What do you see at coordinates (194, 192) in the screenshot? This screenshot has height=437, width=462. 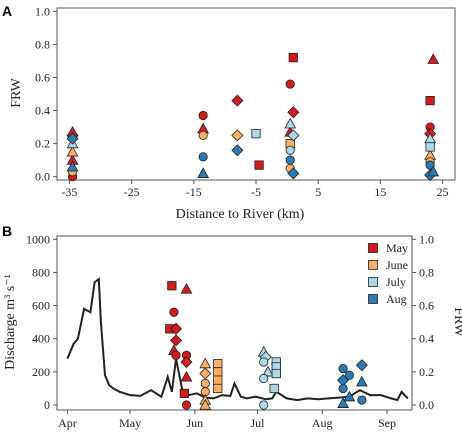 I see `panel-a-xtick-label: -15` at bounding box center [194, 192].